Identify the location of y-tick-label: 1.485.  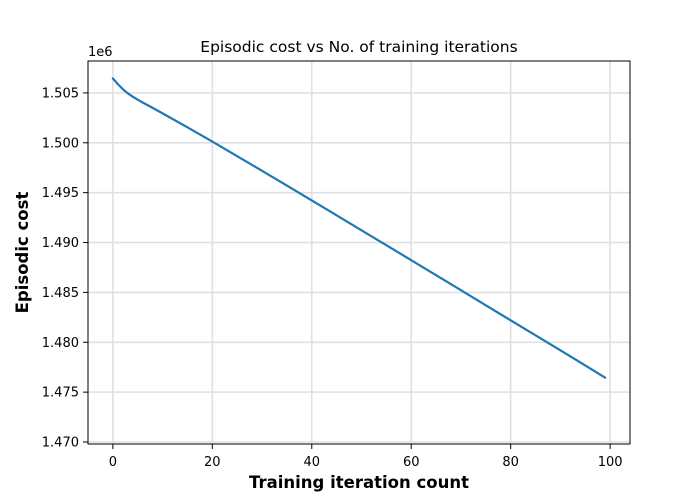
(60, 293).